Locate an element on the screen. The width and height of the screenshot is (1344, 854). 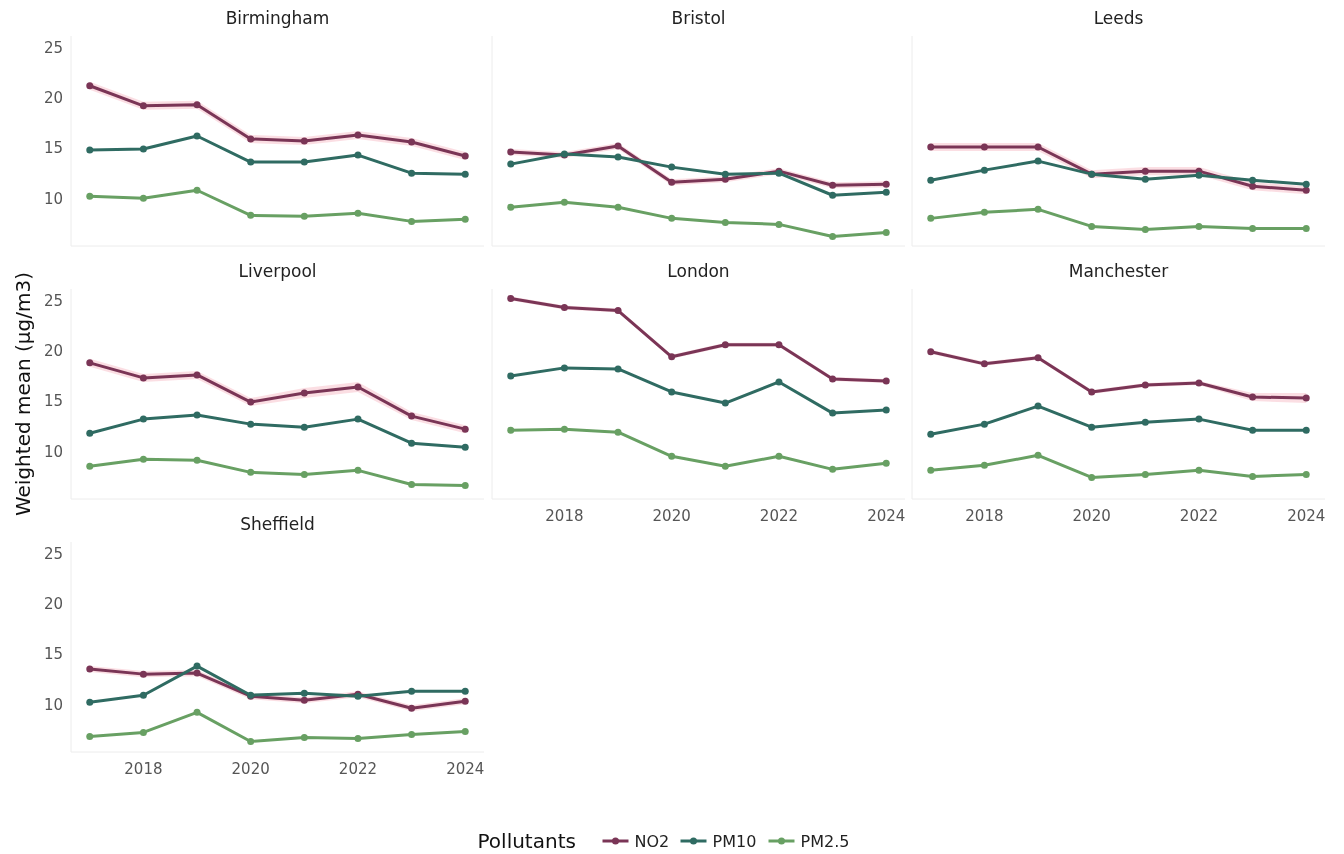
x-tick-label: 2024 is located at coordinates (886, 516).